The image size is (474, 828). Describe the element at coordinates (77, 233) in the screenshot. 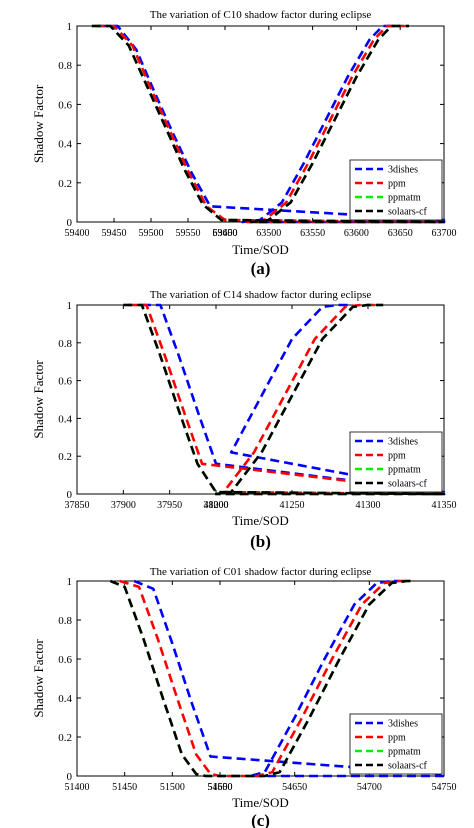

I see `x-tick-label: 59400` at that location.